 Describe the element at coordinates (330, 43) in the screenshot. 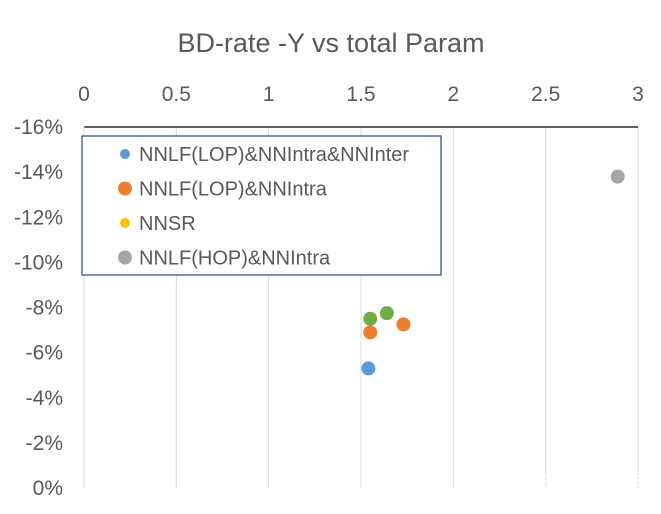

I see `chart-title: BD-rate -Y vs total Param` at that location.